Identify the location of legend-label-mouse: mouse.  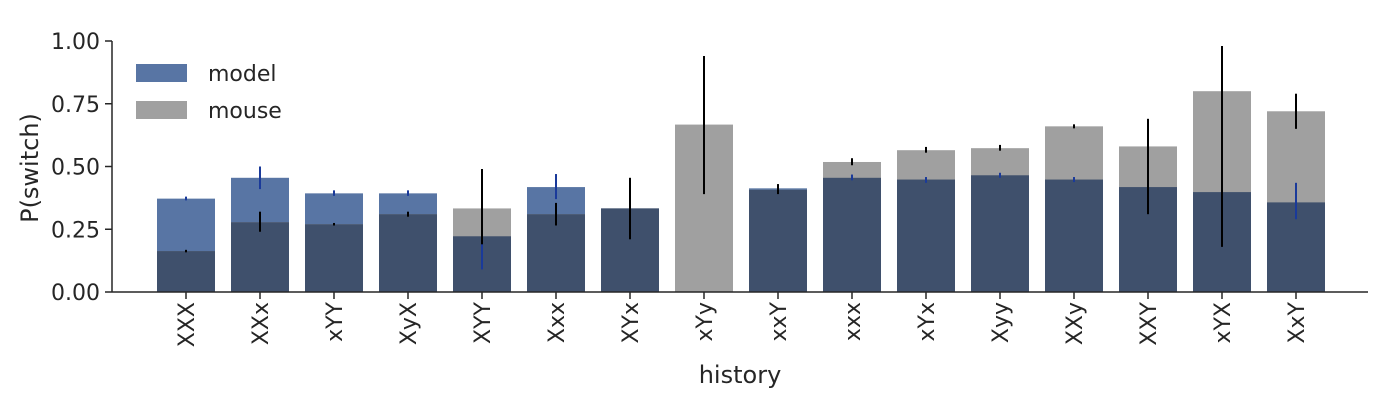
(245, 111).